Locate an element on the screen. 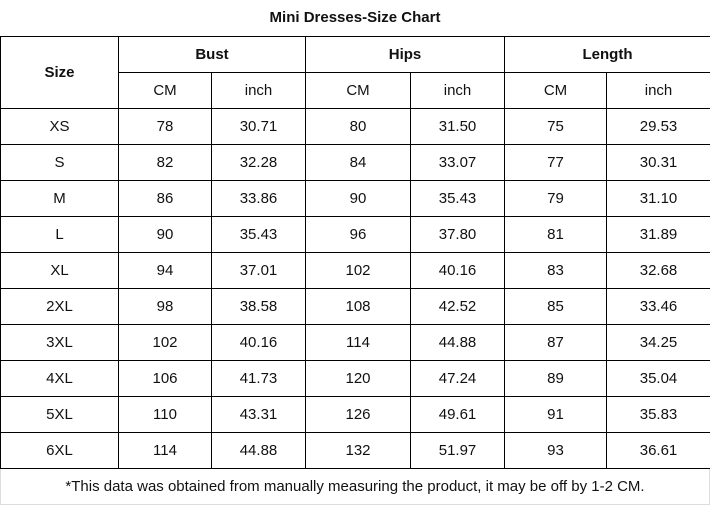 The image size is (710, 505). table-row: 5XL 110 43.31 126 49.61 91 35.83 is located at coordinates (355, 414).